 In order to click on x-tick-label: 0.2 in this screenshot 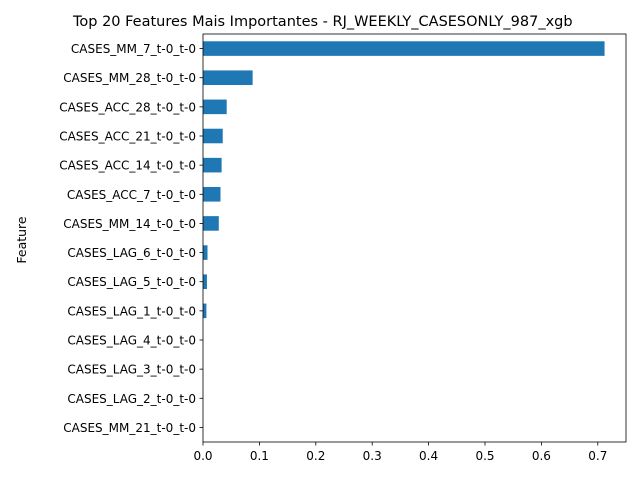, I will do `click(315, 456)`.